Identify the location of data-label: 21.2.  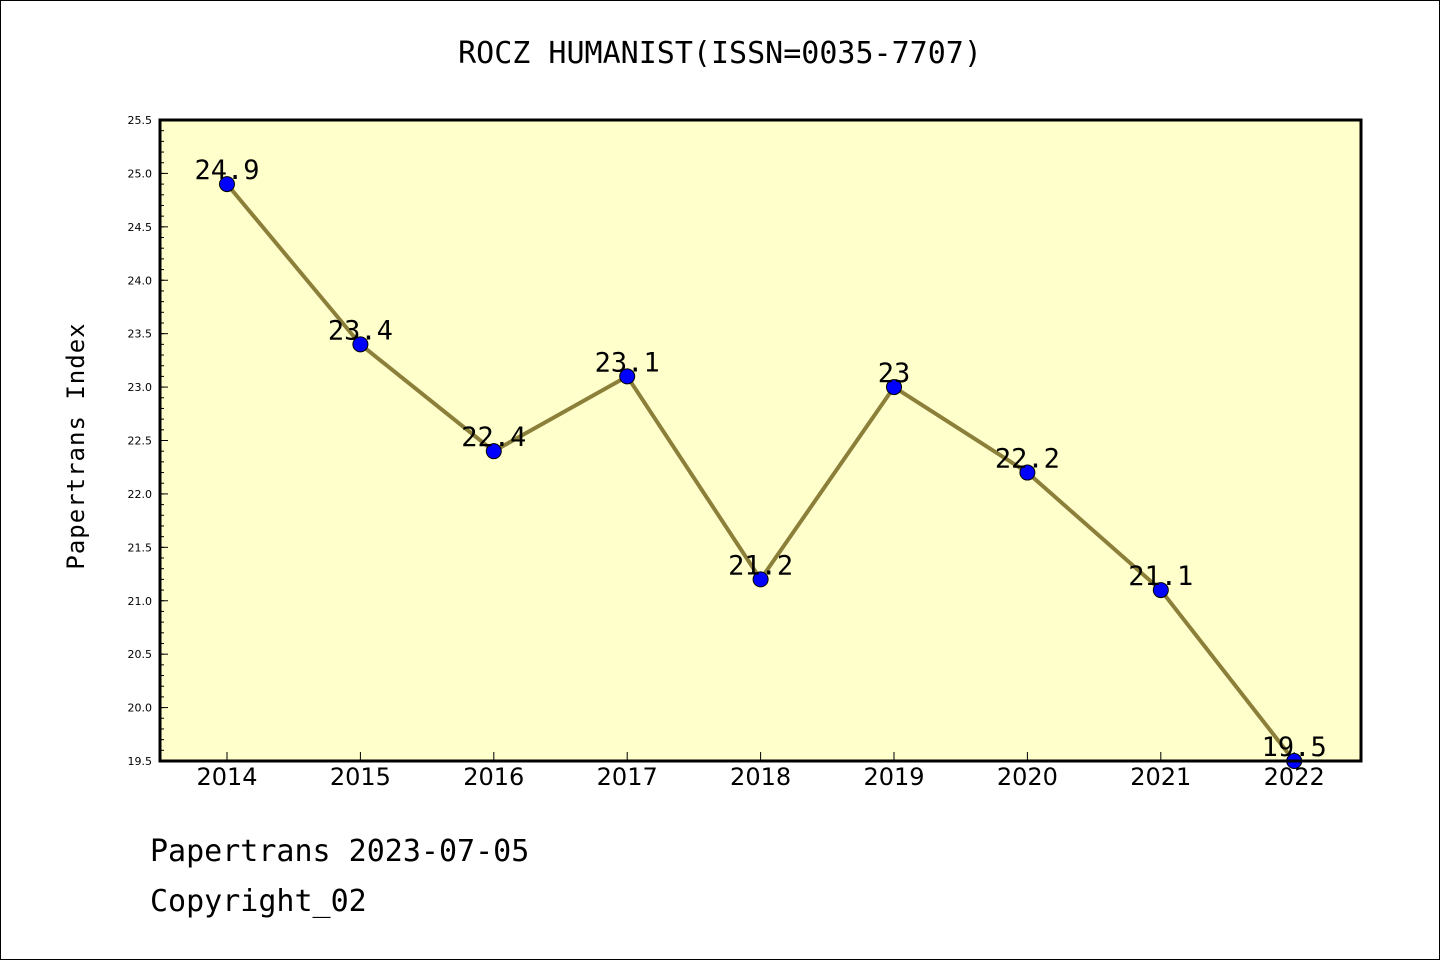
(760, 565).